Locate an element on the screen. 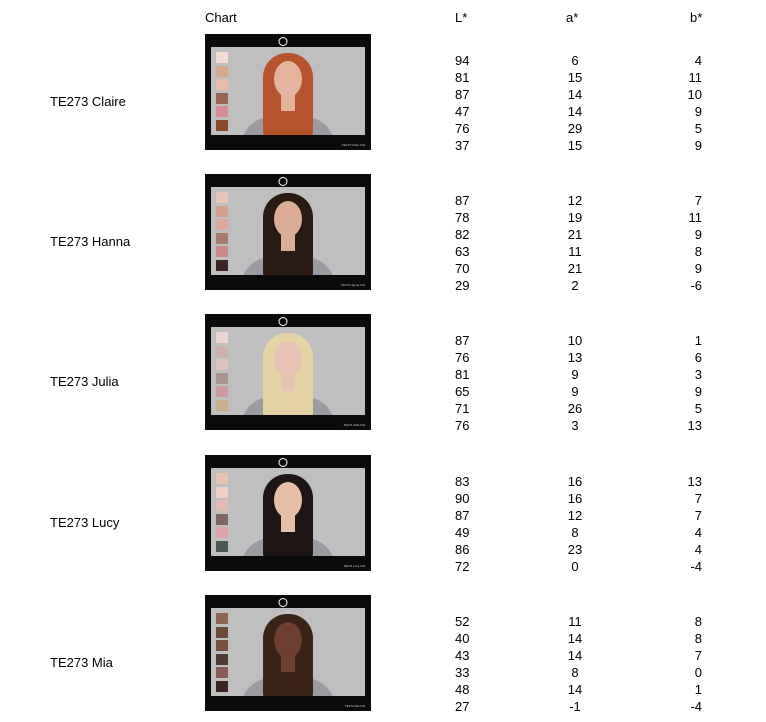 This screenshot has height=722, width=766. a-values: 6 15 14 14 29 15 is located at coordinates (575, 103).